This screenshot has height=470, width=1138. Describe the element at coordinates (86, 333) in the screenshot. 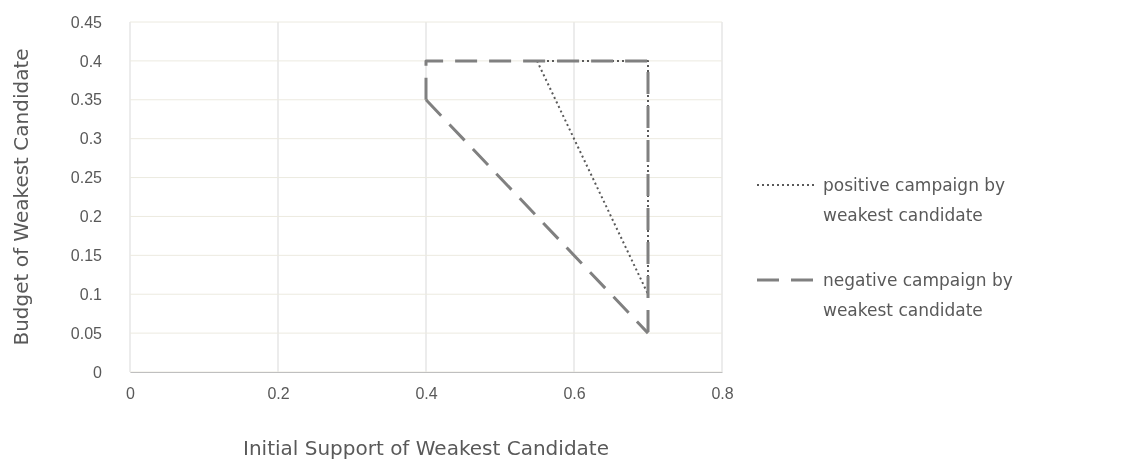

I see `y-tick-label: 0.05` at that location.